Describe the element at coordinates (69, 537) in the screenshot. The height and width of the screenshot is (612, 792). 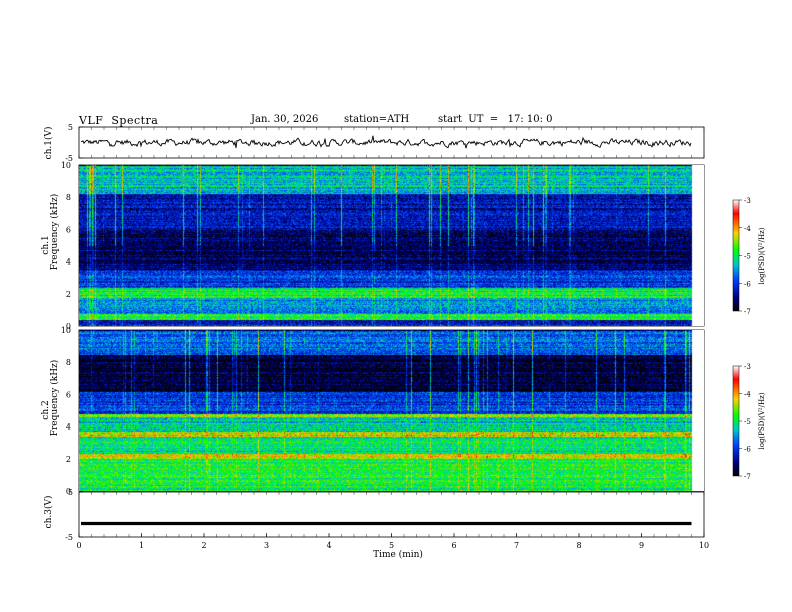
I see `ch3-wave-ytick-label: -5` at that location.